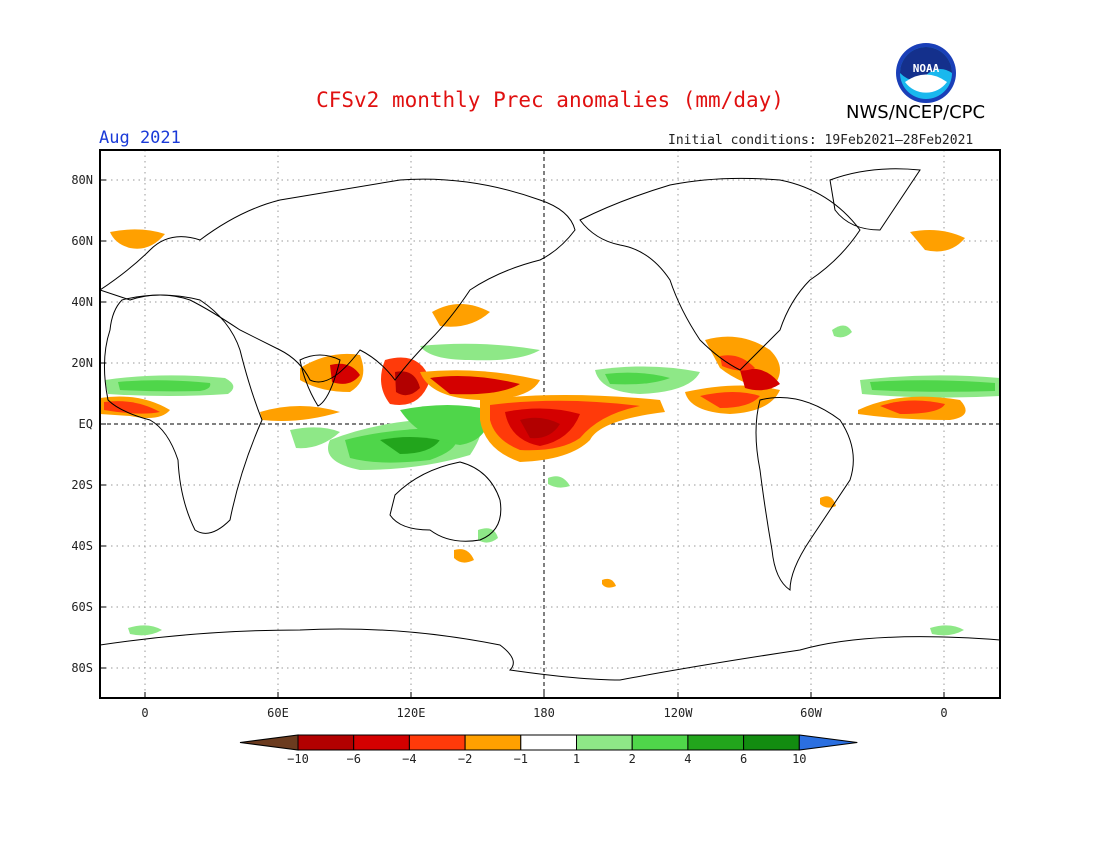  Describe the element at coordinates (743, 759) in the screenshot. I see `legend-tick-label: 6` at that location.